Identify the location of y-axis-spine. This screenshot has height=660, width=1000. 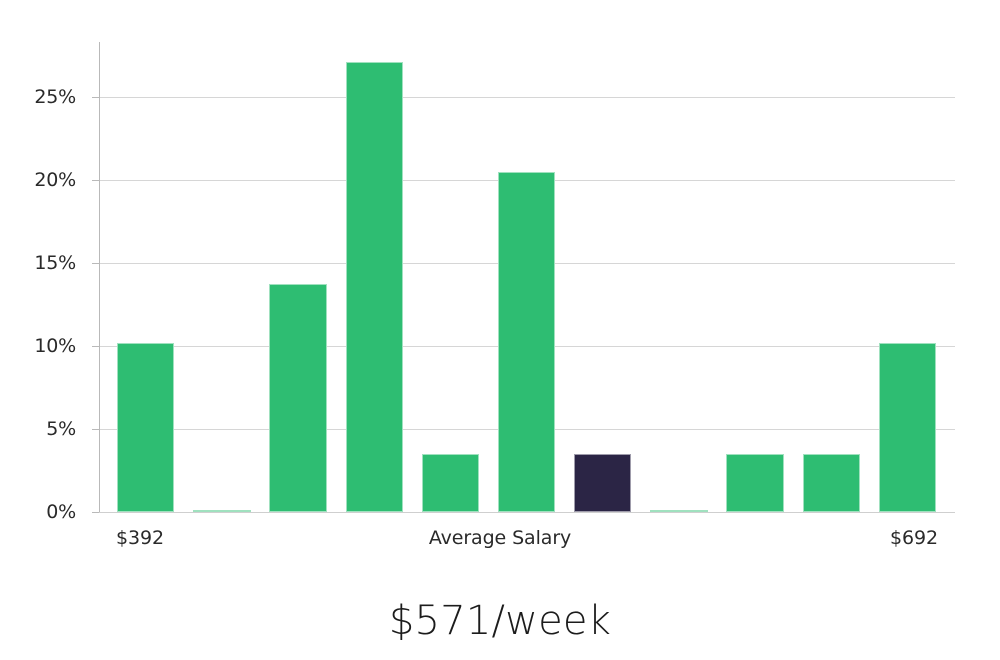
(99, 277).